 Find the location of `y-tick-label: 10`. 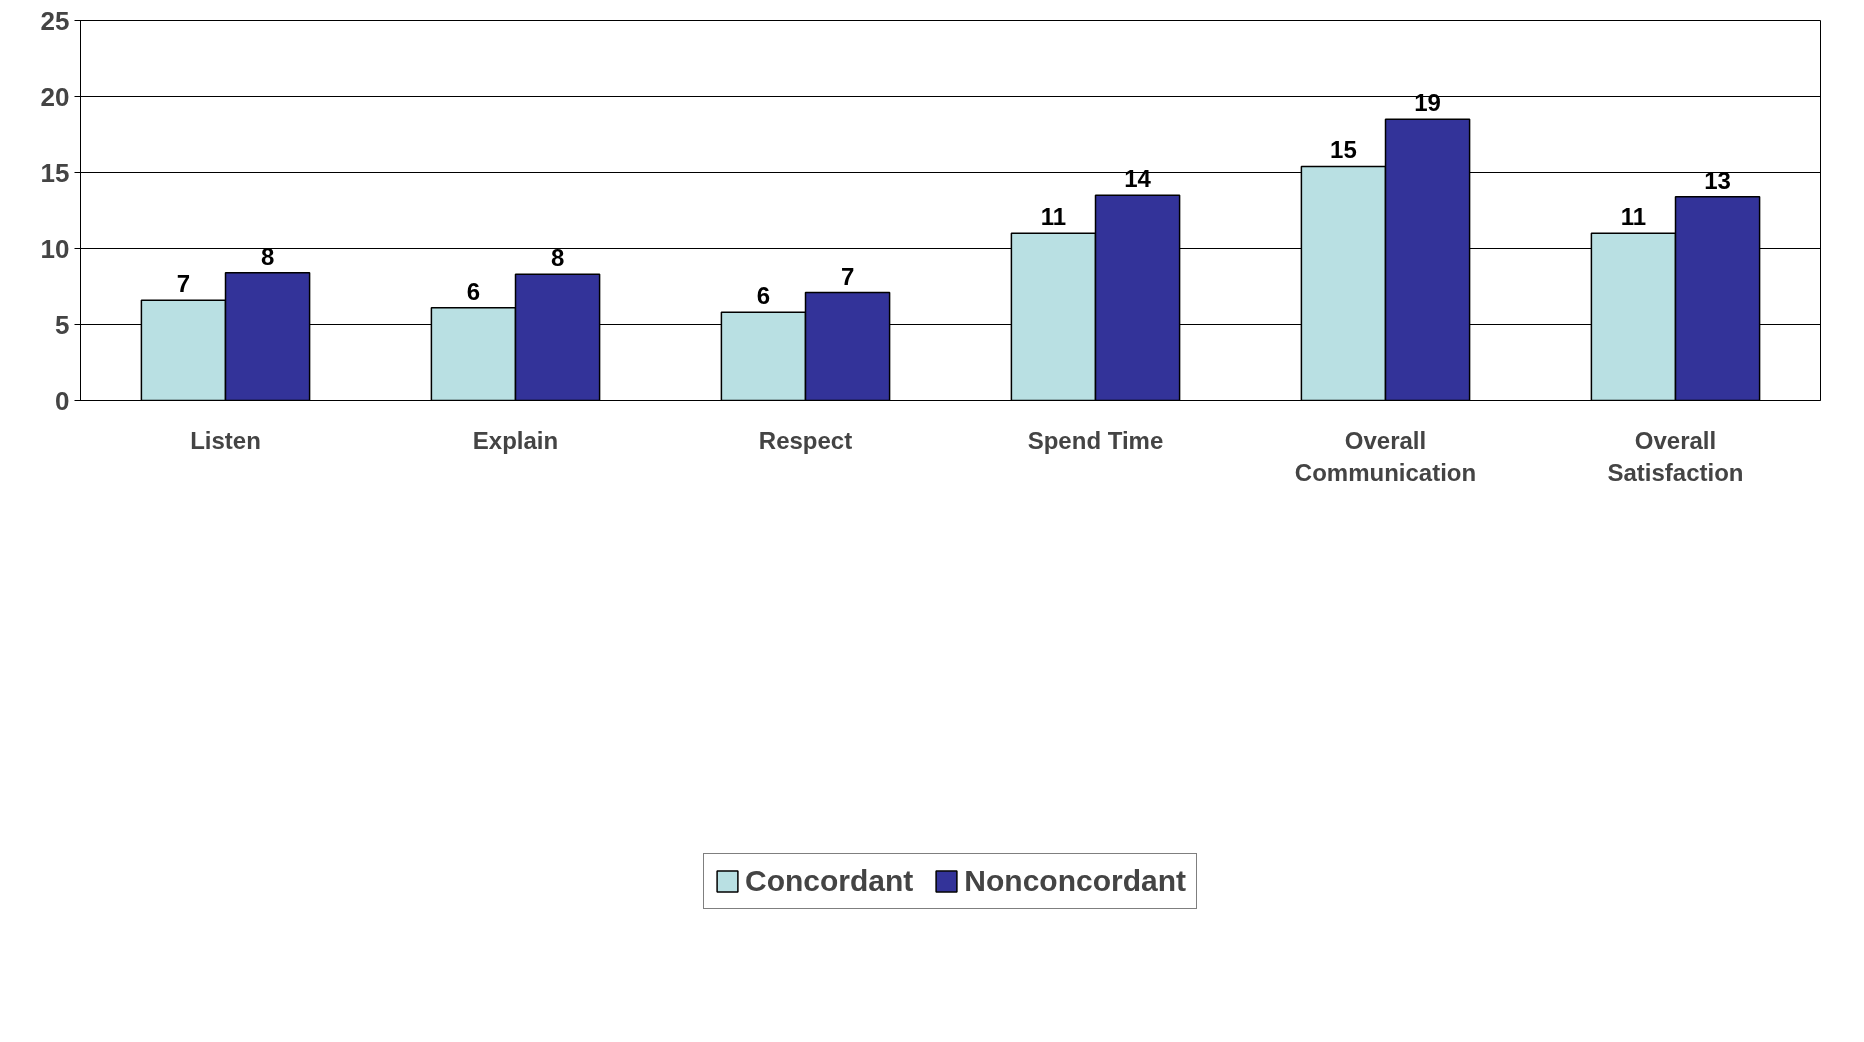

y-tick-label: 10 is located at coordinates (55, 248).